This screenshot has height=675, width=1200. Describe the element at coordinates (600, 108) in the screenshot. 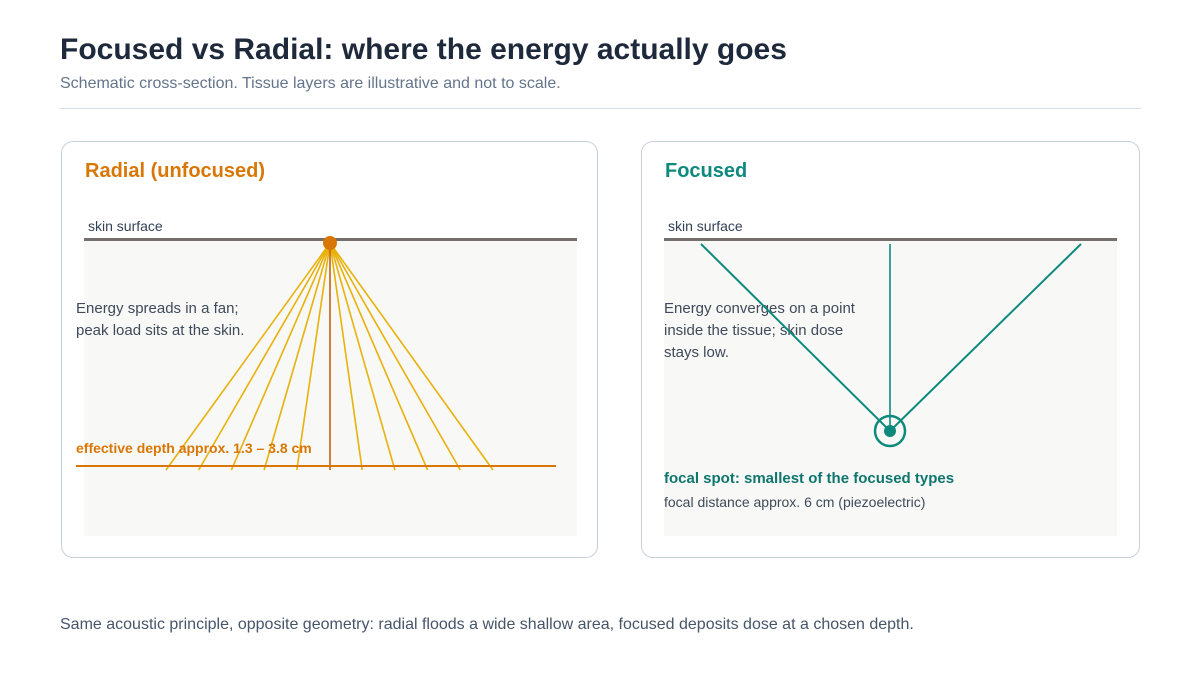

I see `header-divider` at that location.